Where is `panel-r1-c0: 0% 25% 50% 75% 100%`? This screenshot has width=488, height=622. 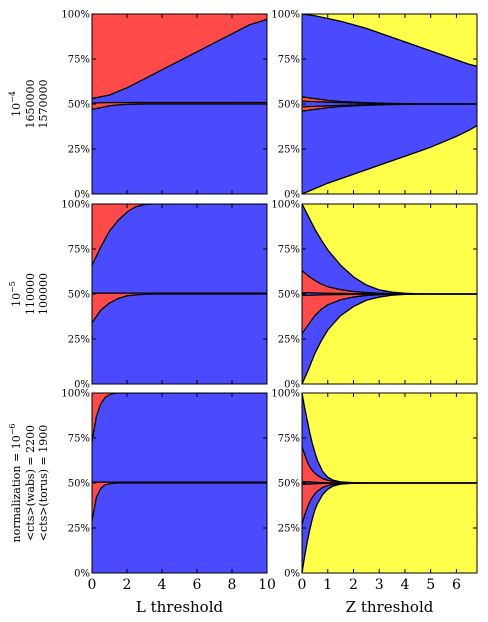 panel-r1-c0: 0% 25% 50% 75% 100% is located at coordinates (164, 295).